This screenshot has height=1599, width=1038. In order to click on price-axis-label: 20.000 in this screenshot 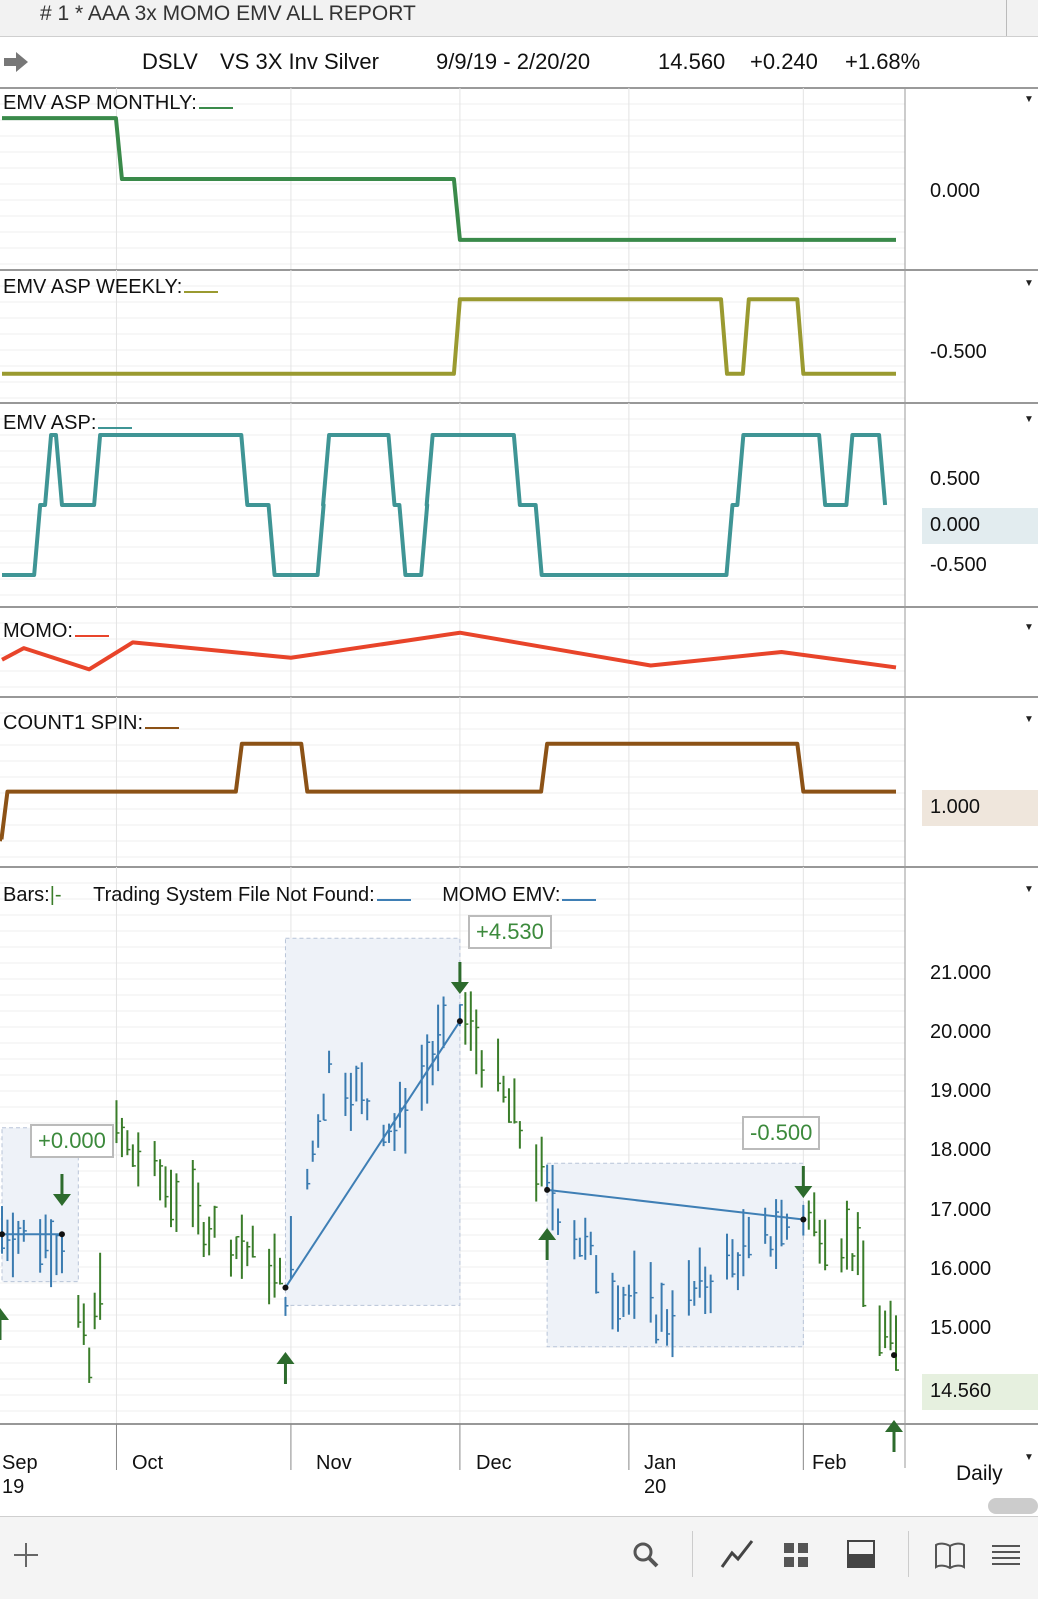, I will do `click(961, 1032)`.